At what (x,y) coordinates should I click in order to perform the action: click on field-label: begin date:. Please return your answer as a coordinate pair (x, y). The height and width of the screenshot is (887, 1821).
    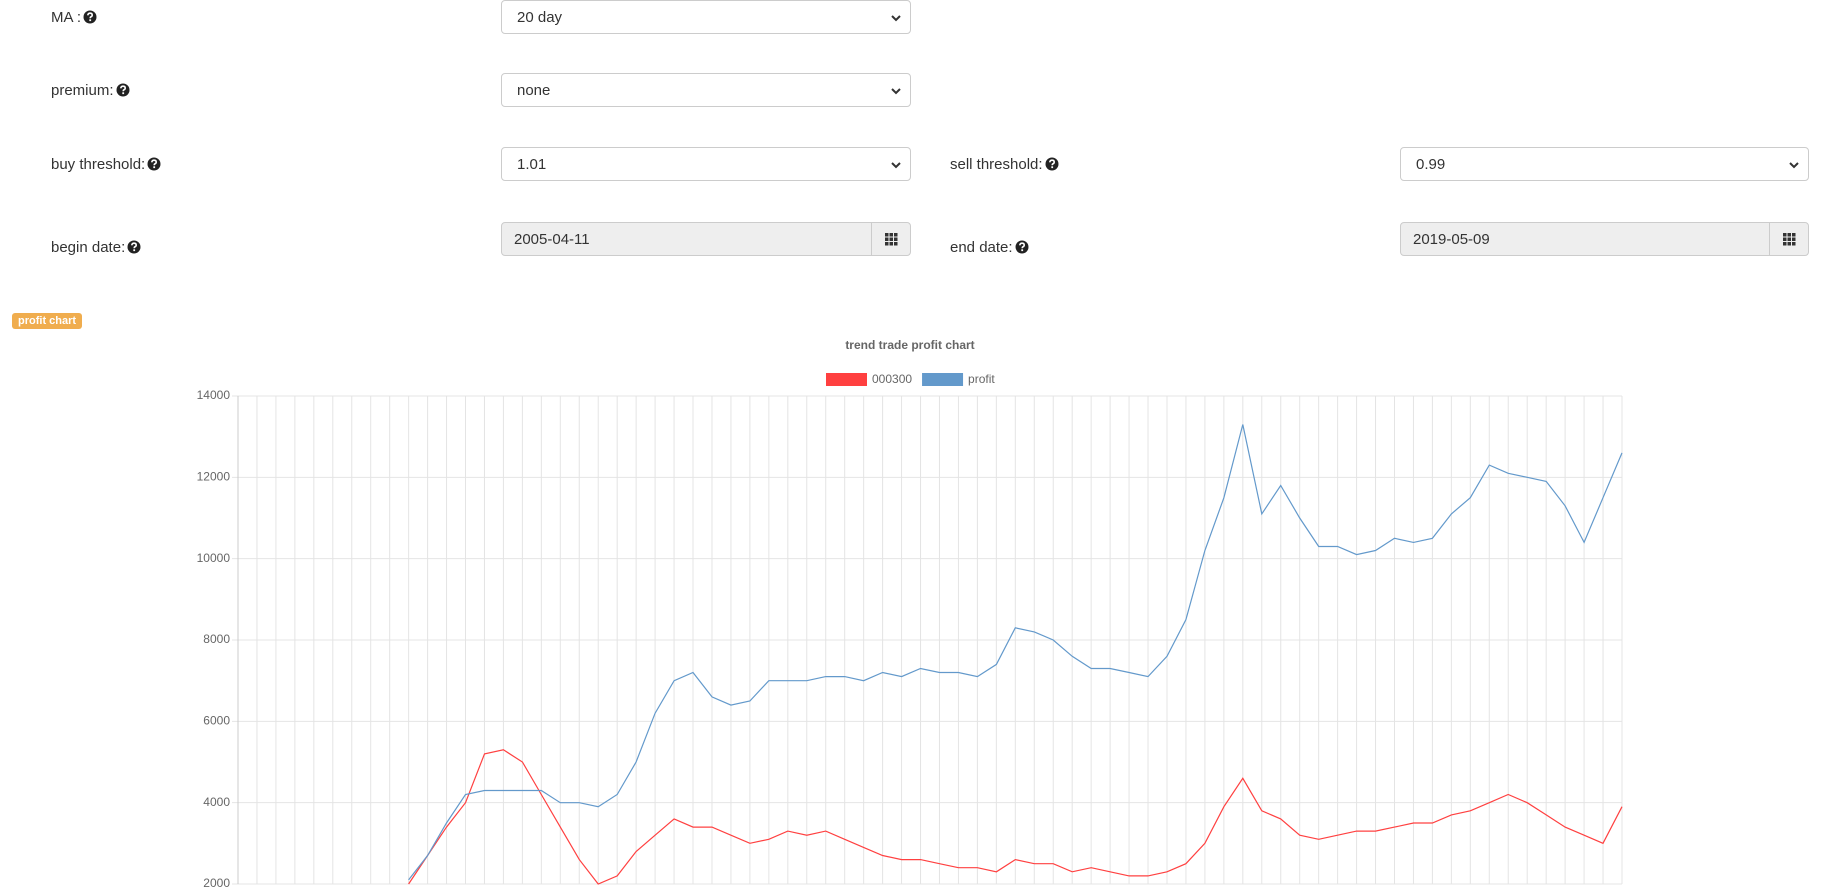
    Looking at the image, I should click on (96, 247).